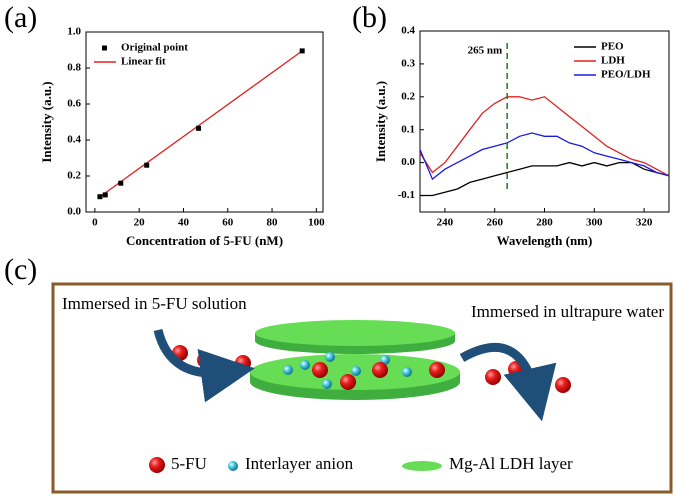 The image size is (675, 497). Describe the element at coordinates (626, 75) in the screenshot. I see `legend-text: PEO/LDH` at that location.